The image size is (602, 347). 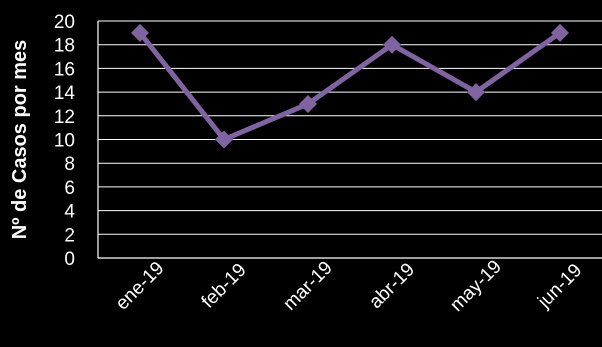 What do you see at coordinates (69, 164) in the screenshot?
I see `y-tick-label: 8` at bounding box center [69, 164].